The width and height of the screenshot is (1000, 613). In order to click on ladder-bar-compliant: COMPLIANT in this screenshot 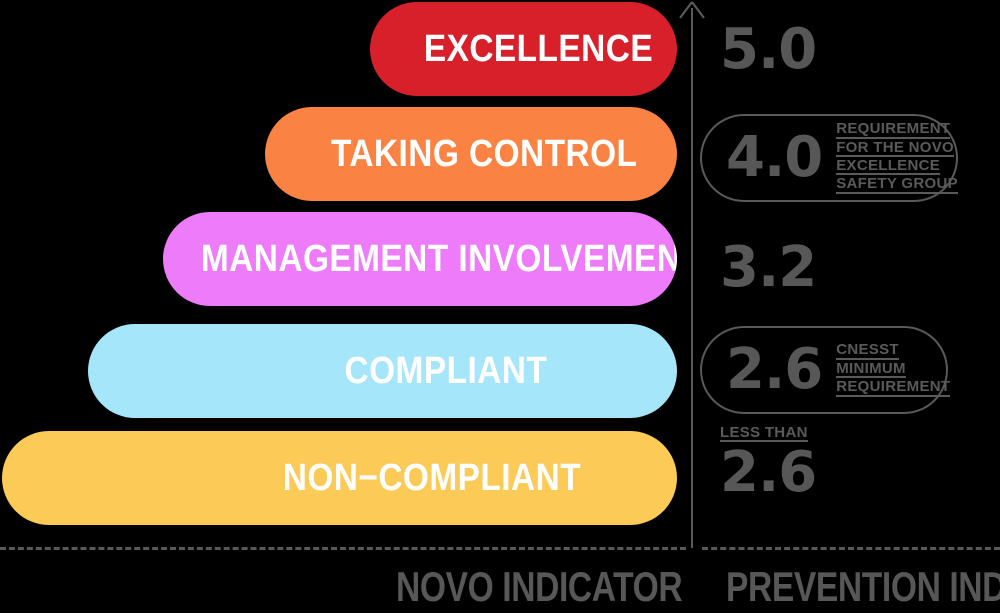, I will do `click(382, 371)`.